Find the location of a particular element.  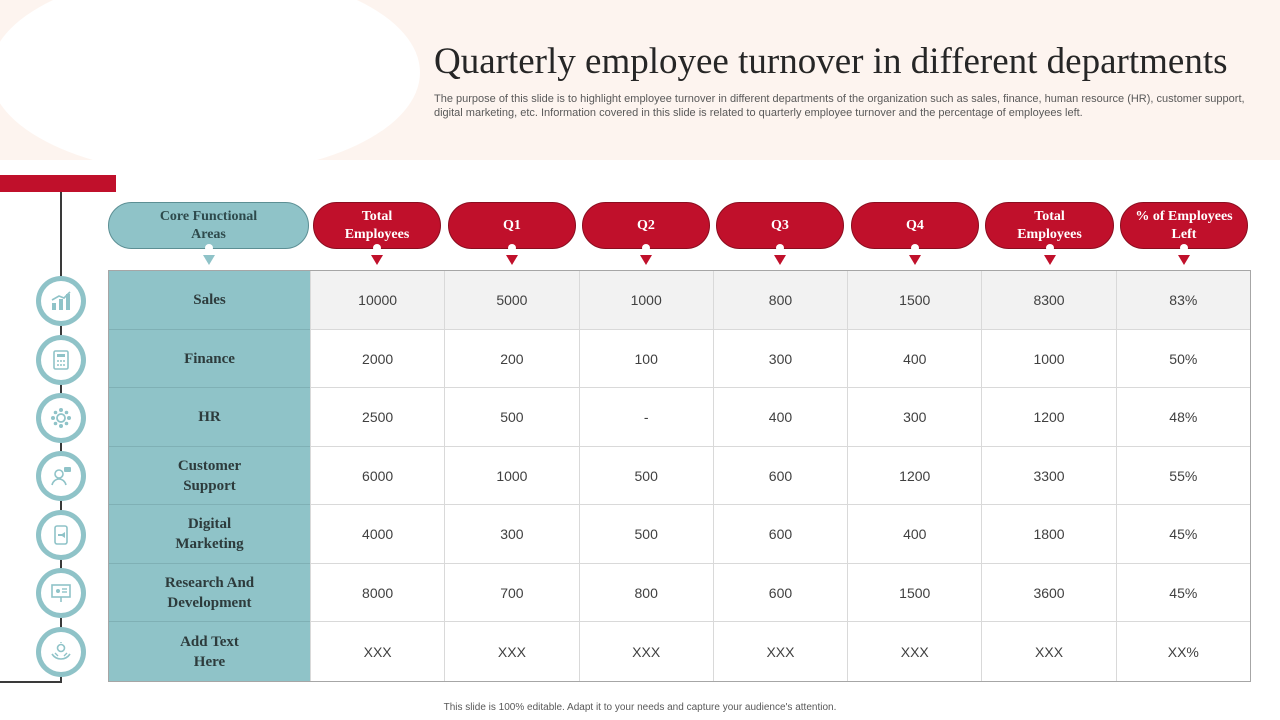

table-cell: 8300 is located at coordinates (1048, 300).